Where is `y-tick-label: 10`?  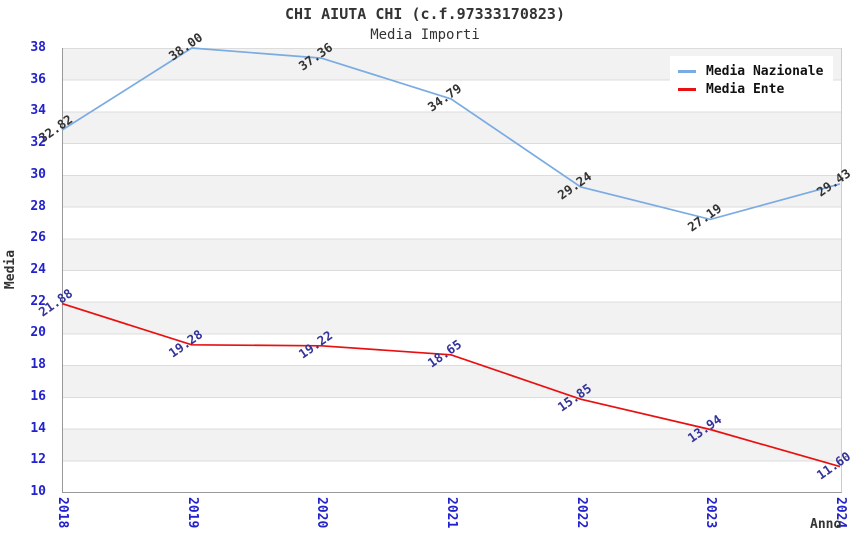 y-tick-label: 10 is located at coordinates (38, 491).